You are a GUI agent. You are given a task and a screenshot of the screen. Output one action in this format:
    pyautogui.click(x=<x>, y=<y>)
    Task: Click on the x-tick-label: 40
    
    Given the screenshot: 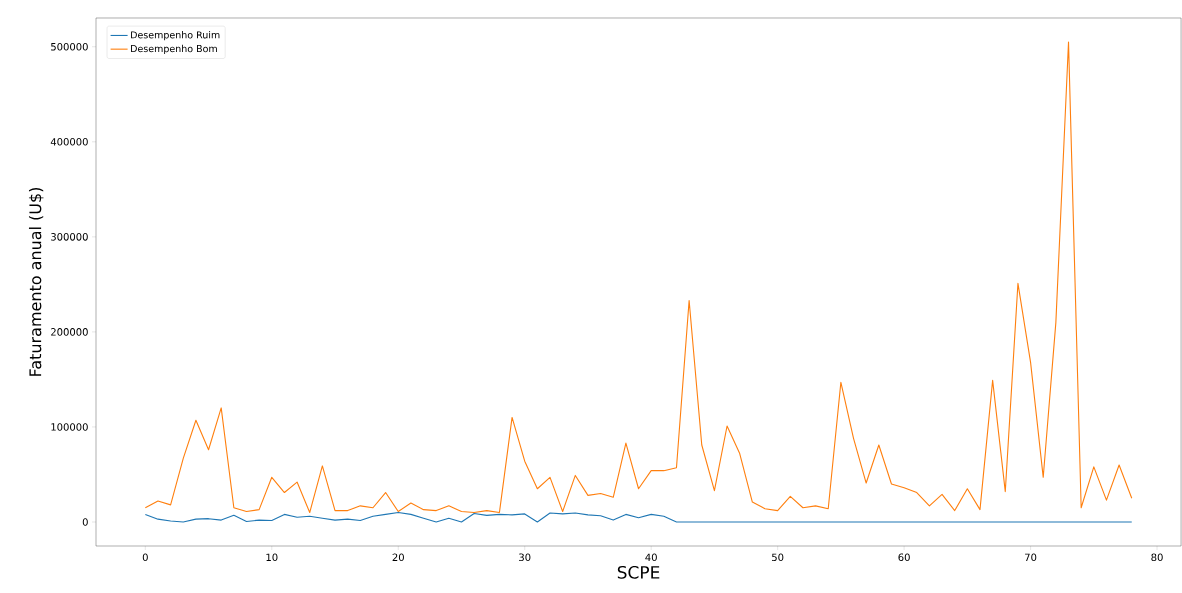 What is the action you would take?
    pyautogui.click(x=651, y=557)
    